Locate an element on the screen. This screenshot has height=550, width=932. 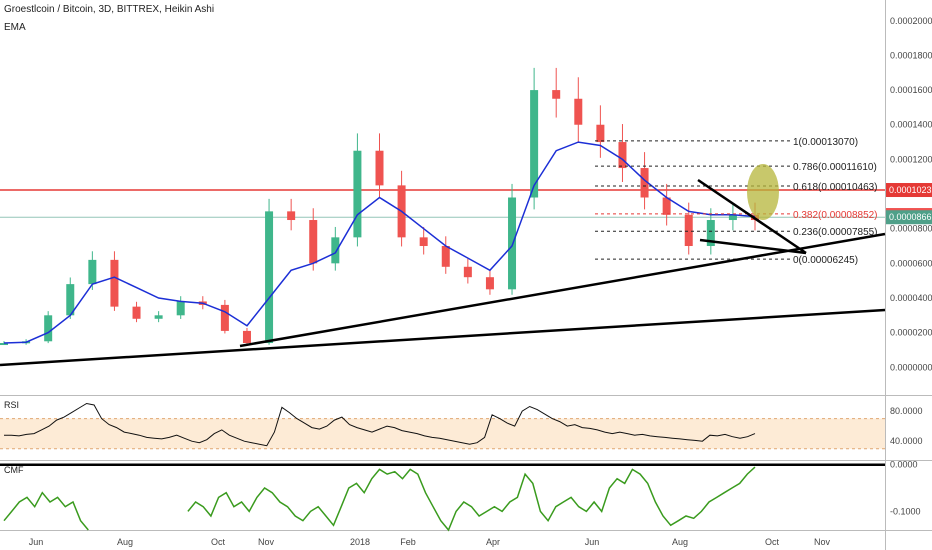
cmf-pane-label: CMF is located at coordinates (14, 470).